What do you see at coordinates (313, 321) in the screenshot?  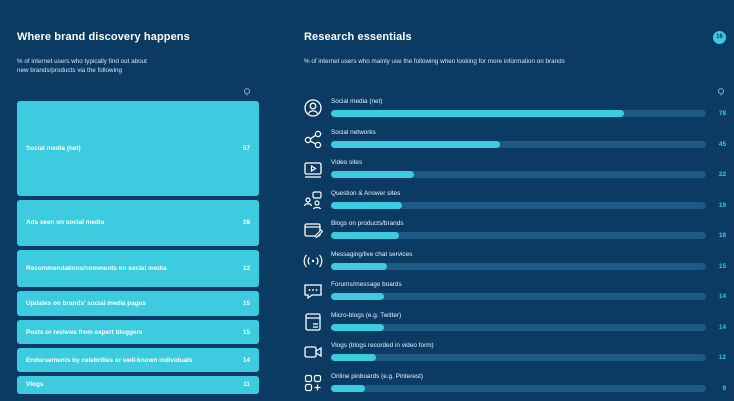 I see `micro-blog-window-icon` at bounding box center [313, 321].